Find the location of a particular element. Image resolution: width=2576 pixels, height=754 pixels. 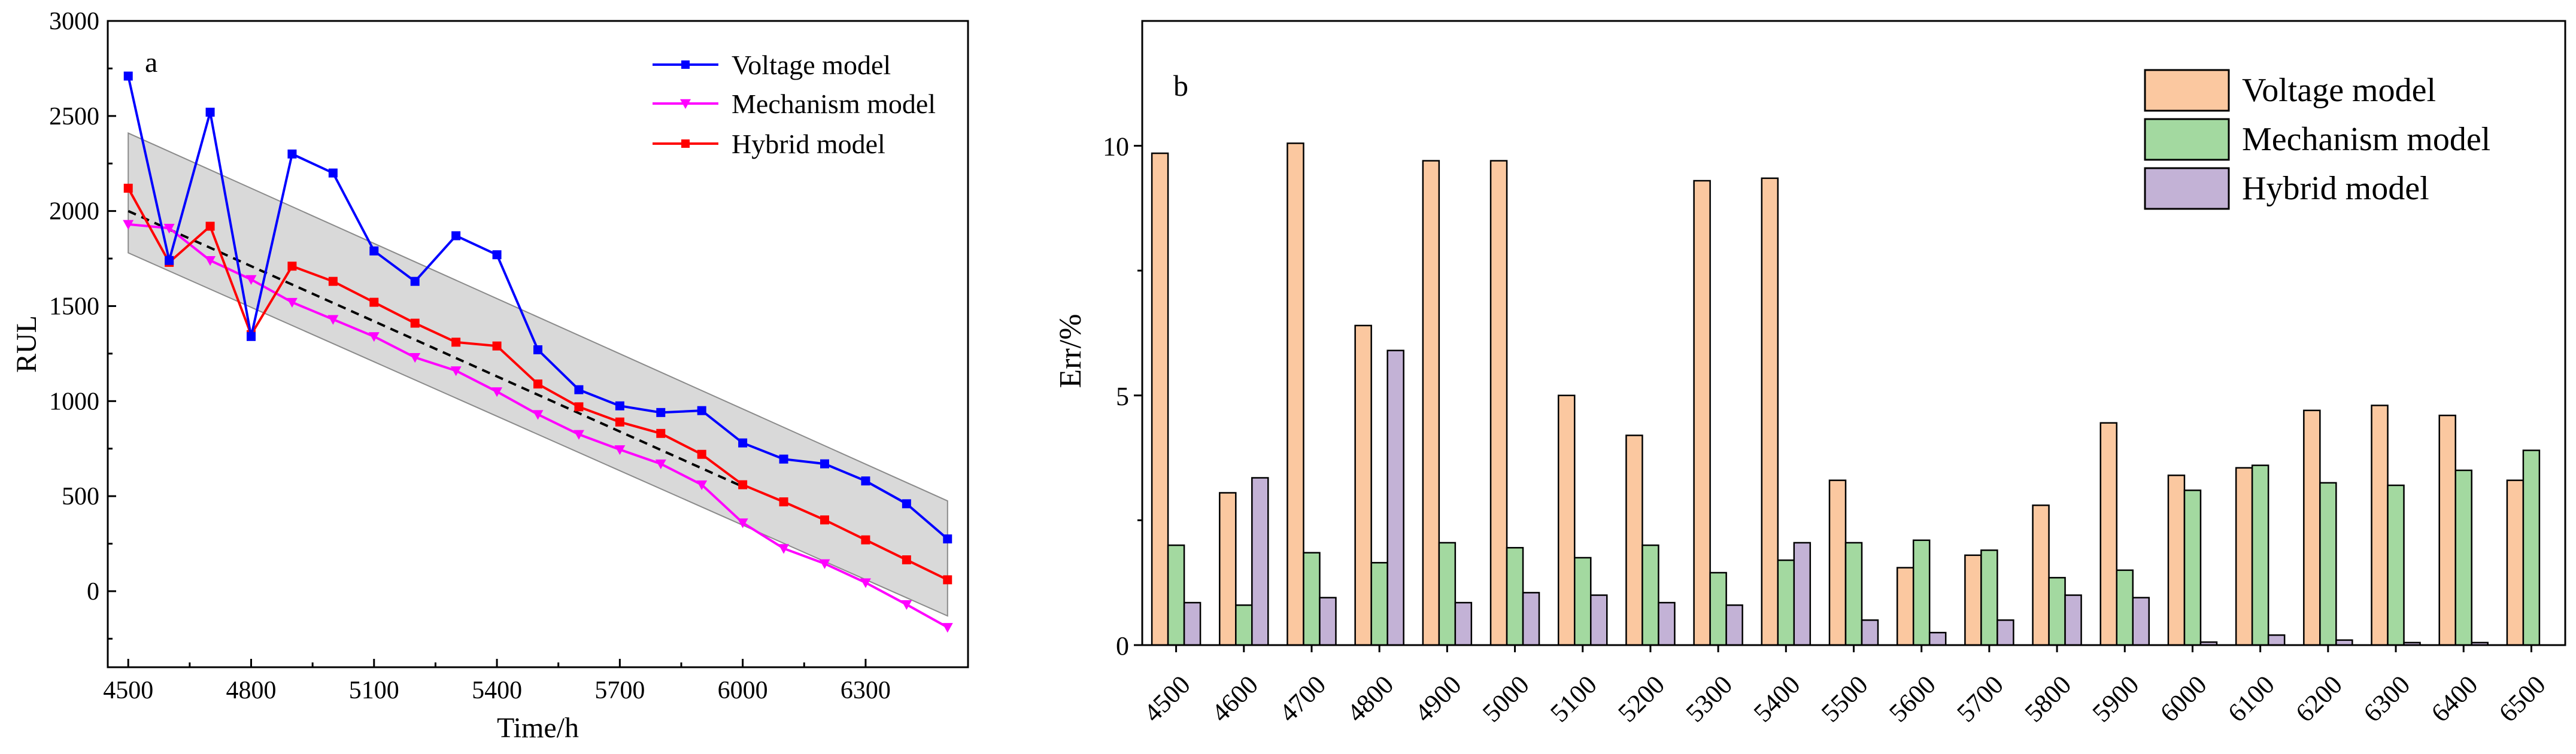

y-tick-label: 500 is located at coordinates (80, 496).